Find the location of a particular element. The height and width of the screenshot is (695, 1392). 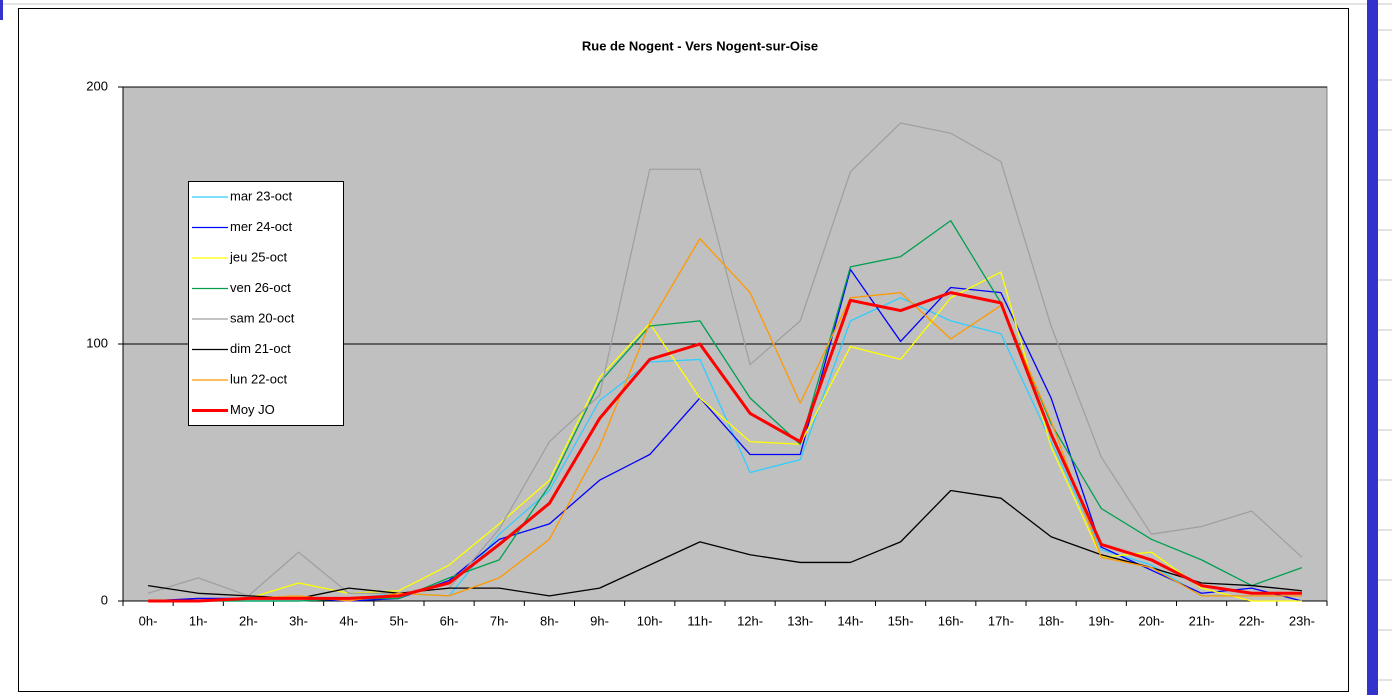

selection-edge is located at coordinates (1, 10).